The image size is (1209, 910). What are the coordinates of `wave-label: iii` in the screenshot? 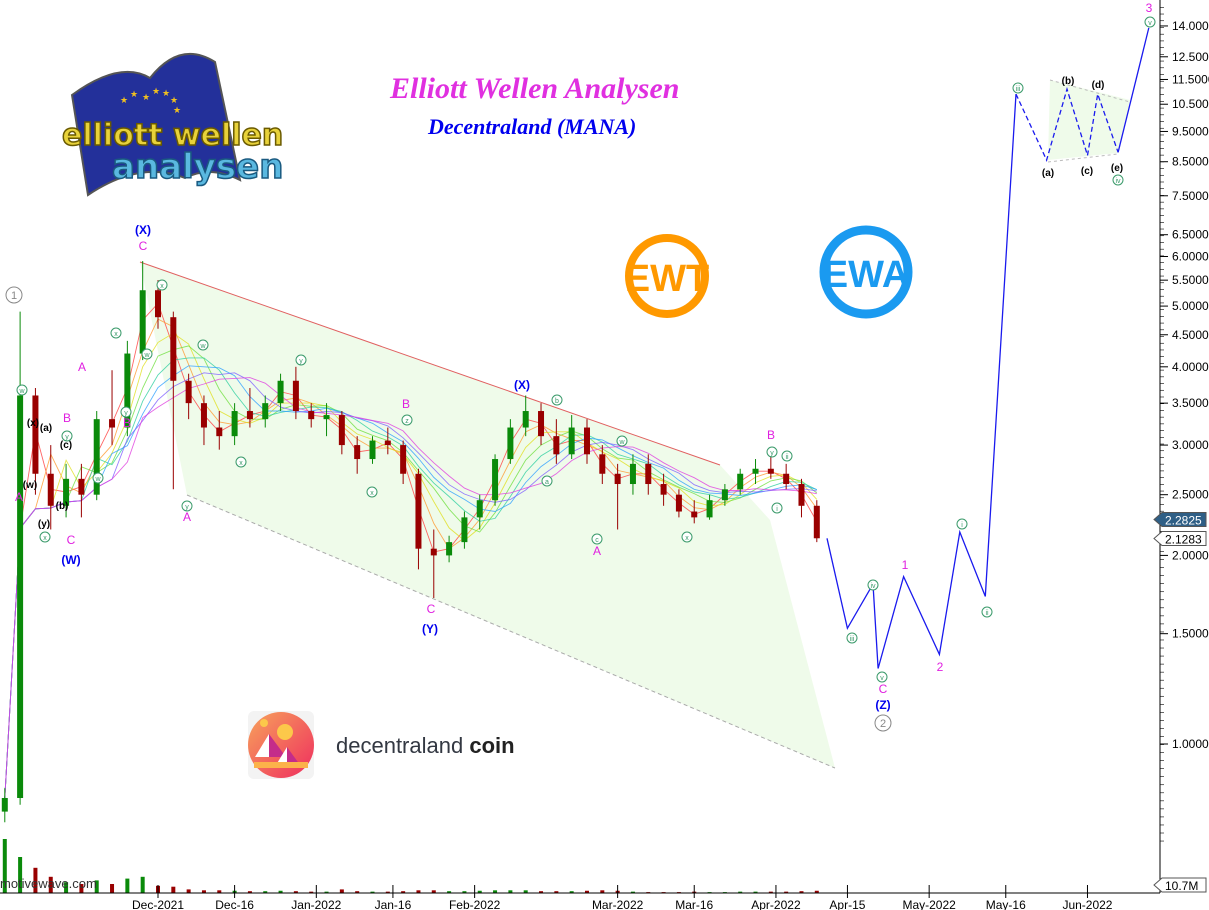 It's located at (1018, 89).